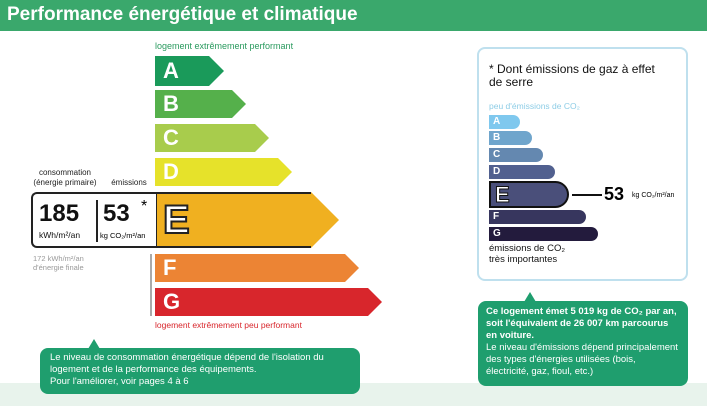 The image size is (707, 406). I want to click on energy-class-g: G, so click(268, 302).